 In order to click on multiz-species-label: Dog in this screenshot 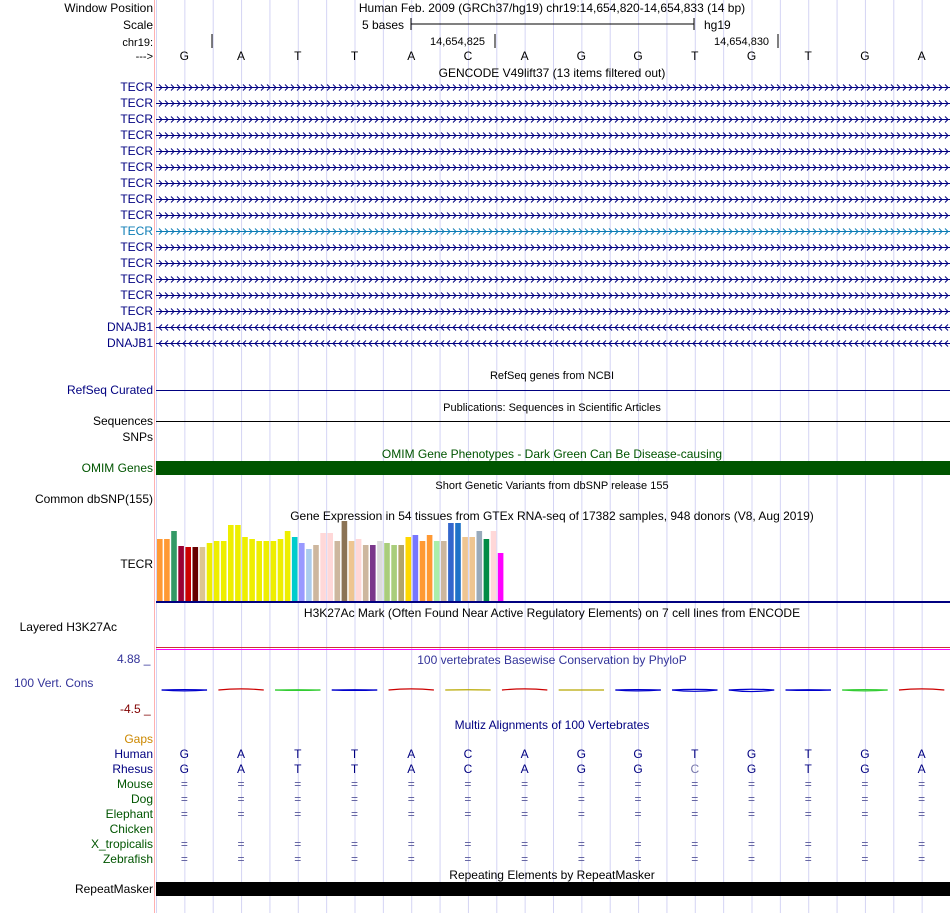, I will do `click(141, 799)`.